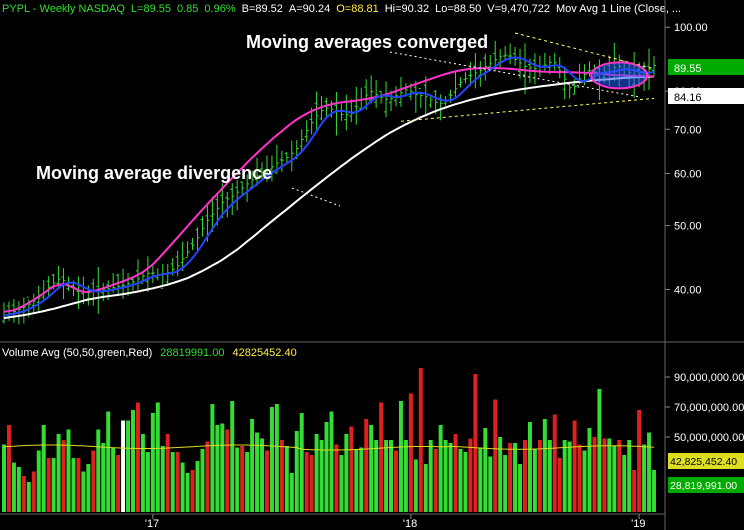  Describe the element at coordinates (151, 9) in the screenshot. I see `header-last: L=89.55` at that location.